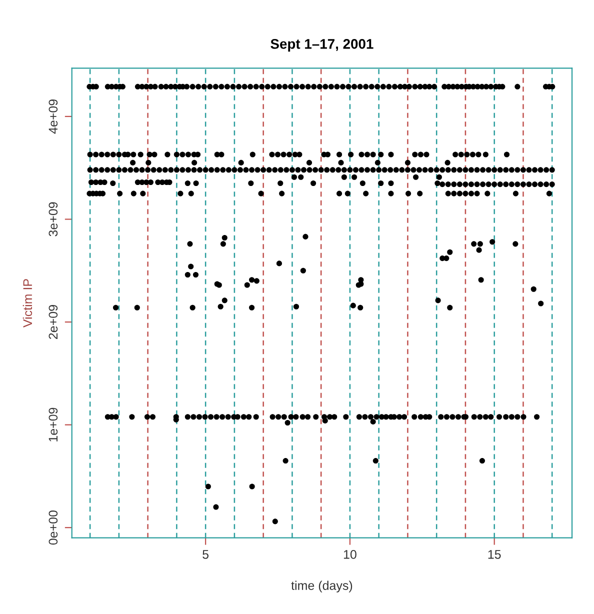 This screenshot has width=594, height=614. What do you see at coordinates (322, 45) in the screenshot?
I see `chart-title: Sept 1–17, 2001` at bounding box center [322, 45].